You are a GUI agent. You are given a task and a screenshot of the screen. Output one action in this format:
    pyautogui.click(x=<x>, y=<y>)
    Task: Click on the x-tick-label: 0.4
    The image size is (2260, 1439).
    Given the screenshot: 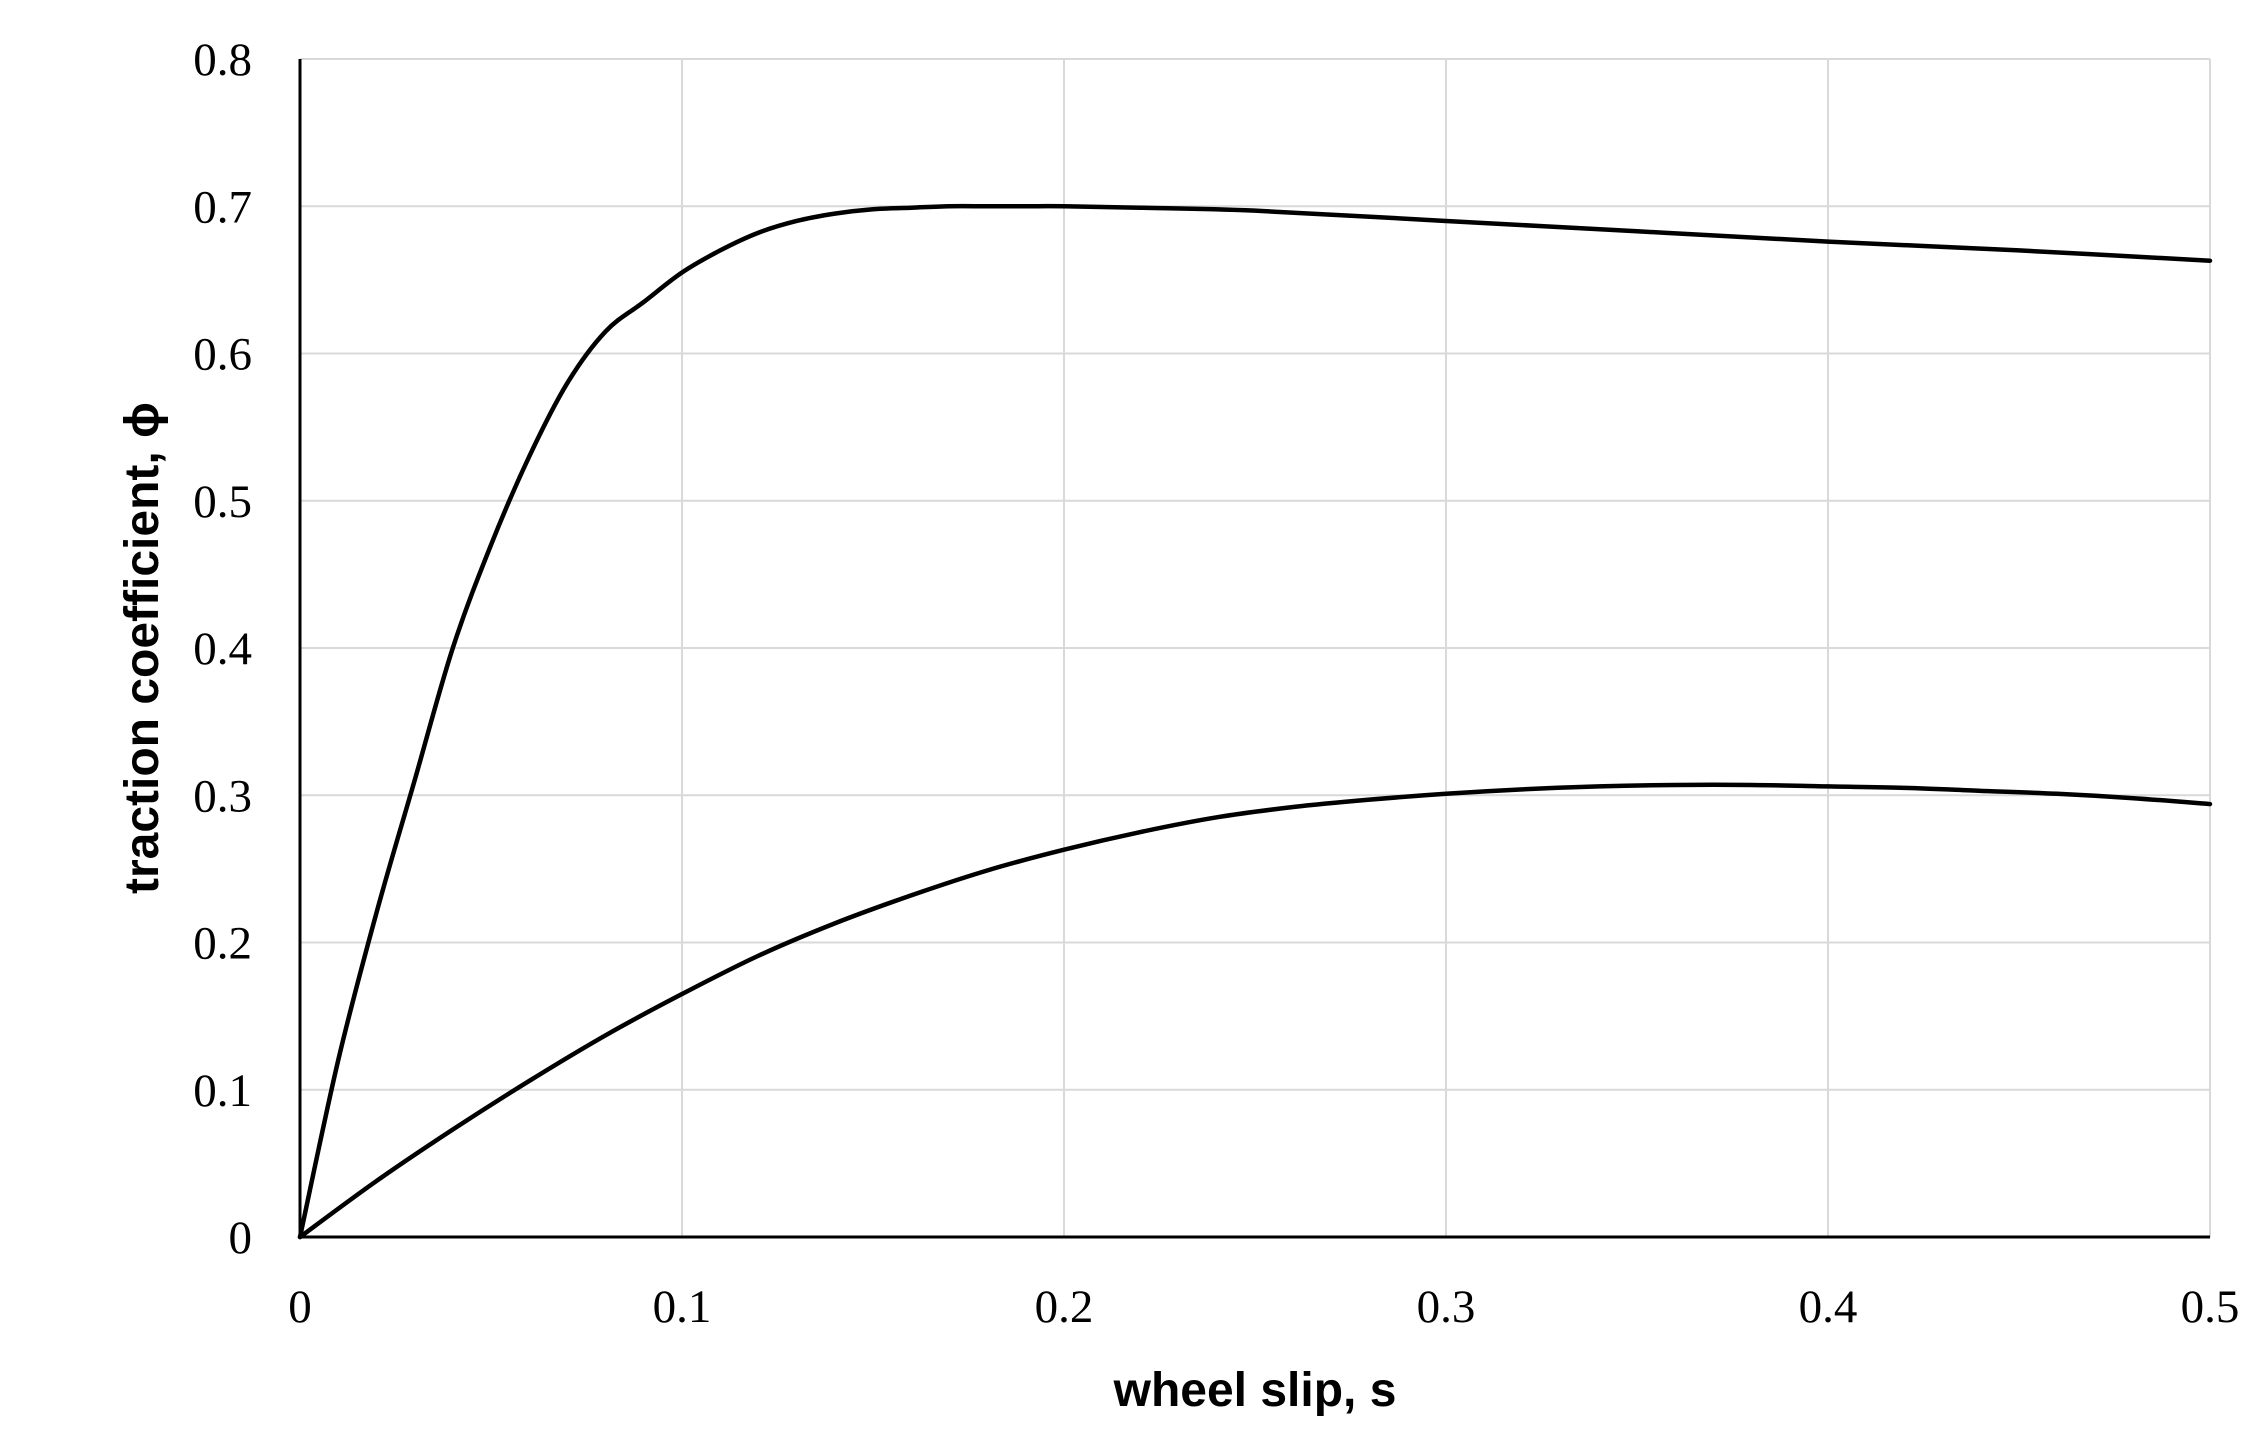 What is the action you would take?
    pyautogui.click(x=1828, y=1307)
    